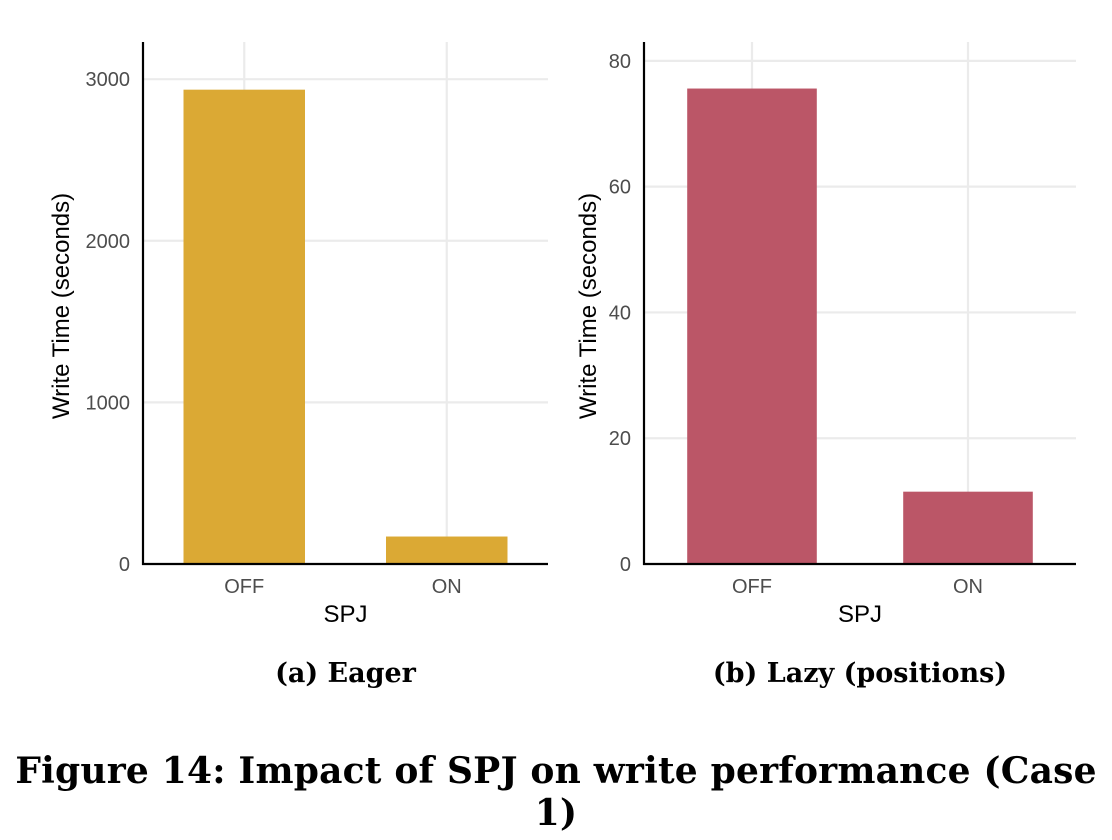 The height and width of the screenshot is (840, 1112). I want to click on y-tick-label-2000: 2000, so click(108, 242).